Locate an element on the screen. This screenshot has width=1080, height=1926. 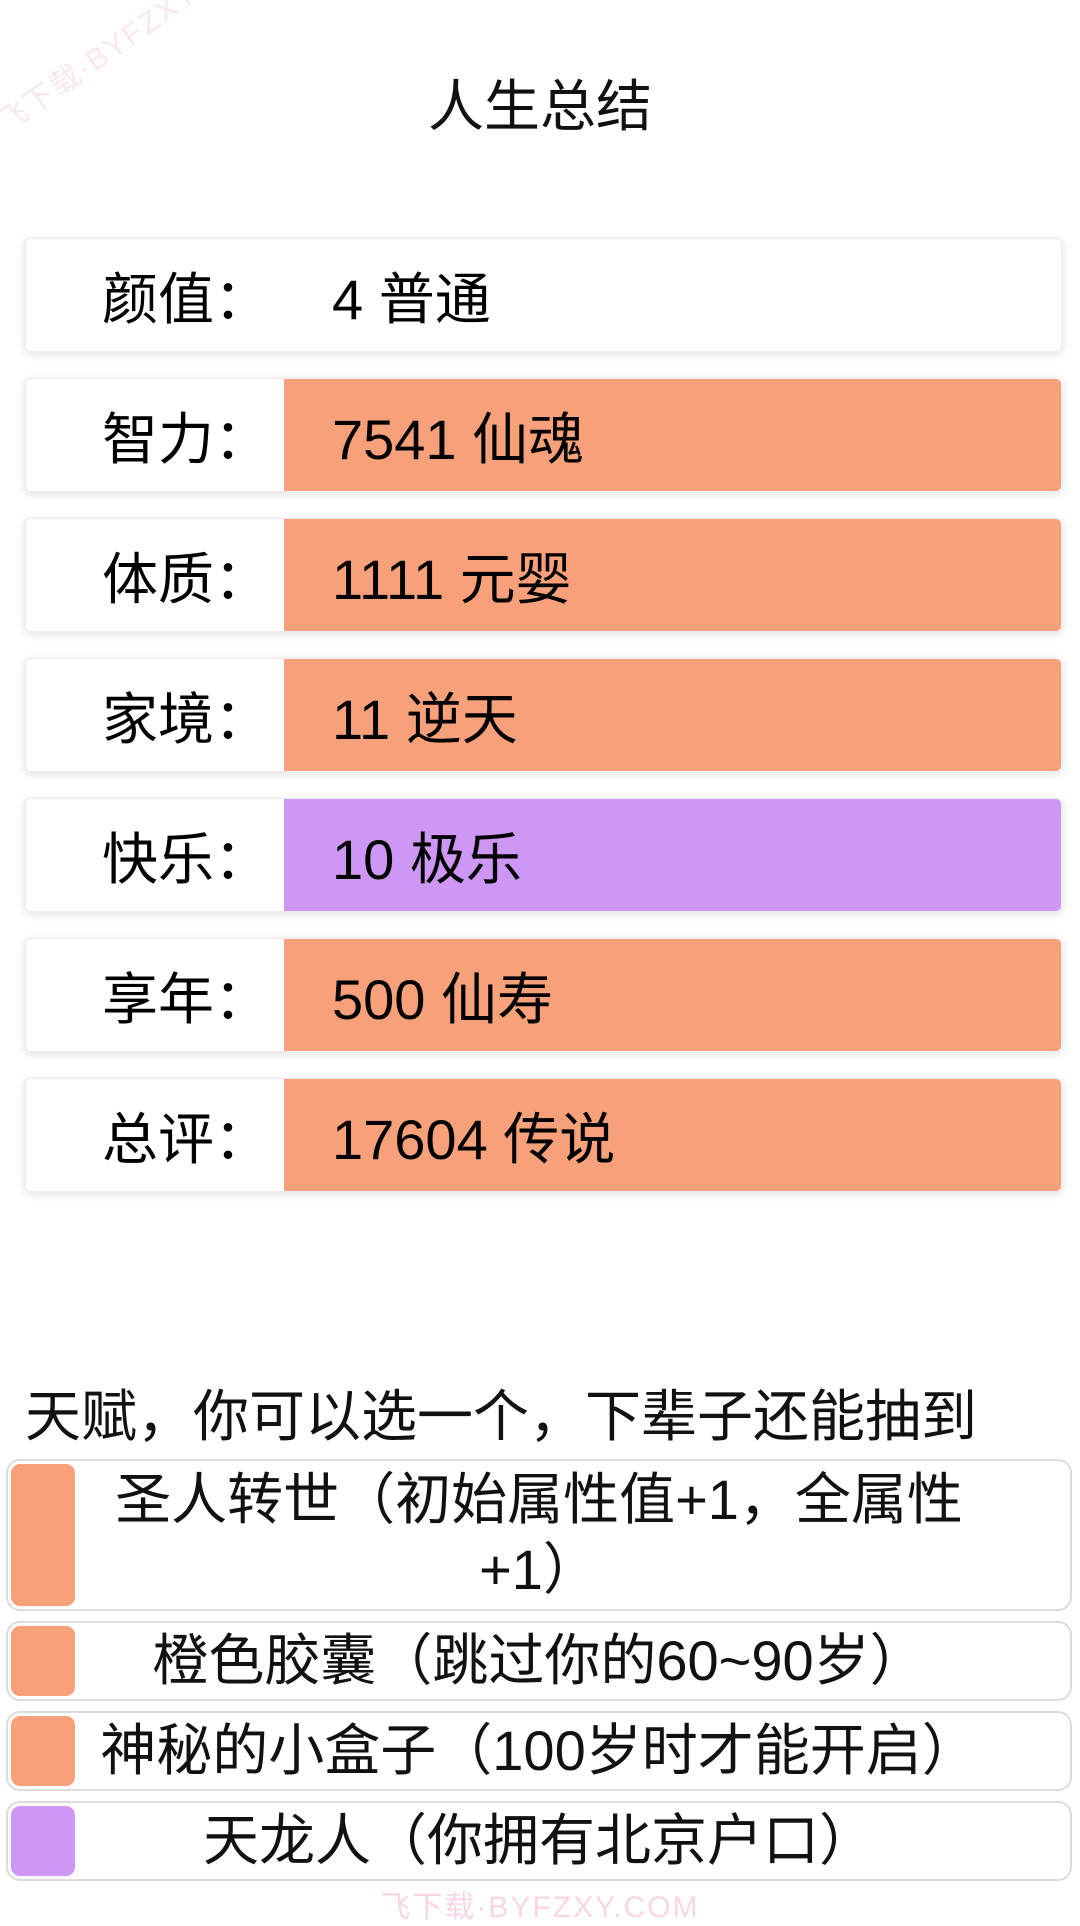
talent-card-label: 橙色胶囊（跳过你的60~90岁） is located at coordinates (539, 1660).